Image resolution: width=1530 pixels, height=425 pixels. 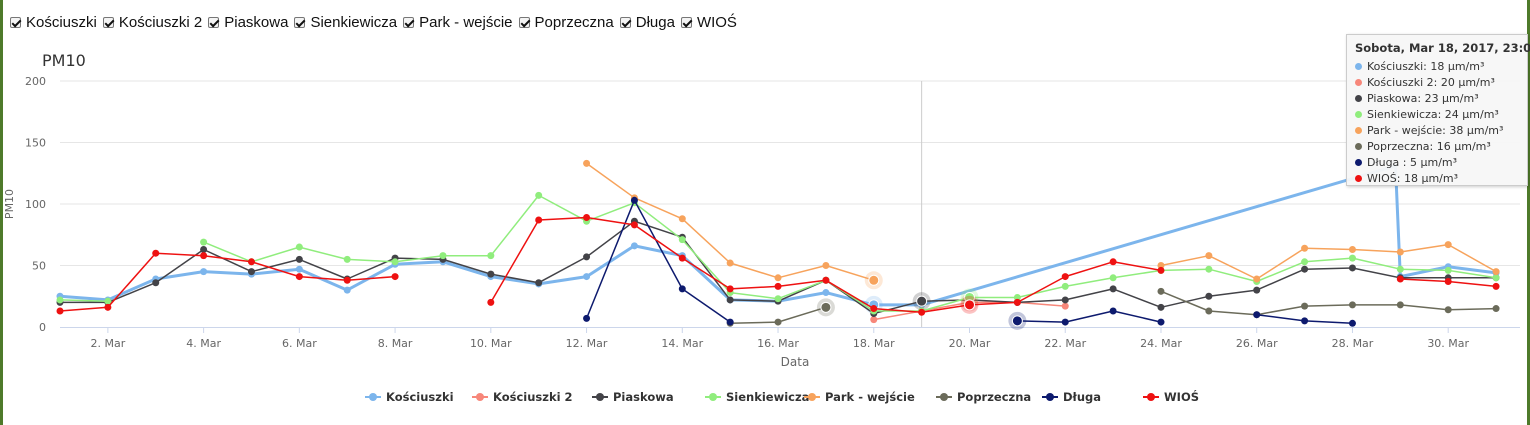 What do you see at coordinates (409, 22) in the screenshot?
I see `checkbox-park-wejscie` at bounding box center [409, 22].